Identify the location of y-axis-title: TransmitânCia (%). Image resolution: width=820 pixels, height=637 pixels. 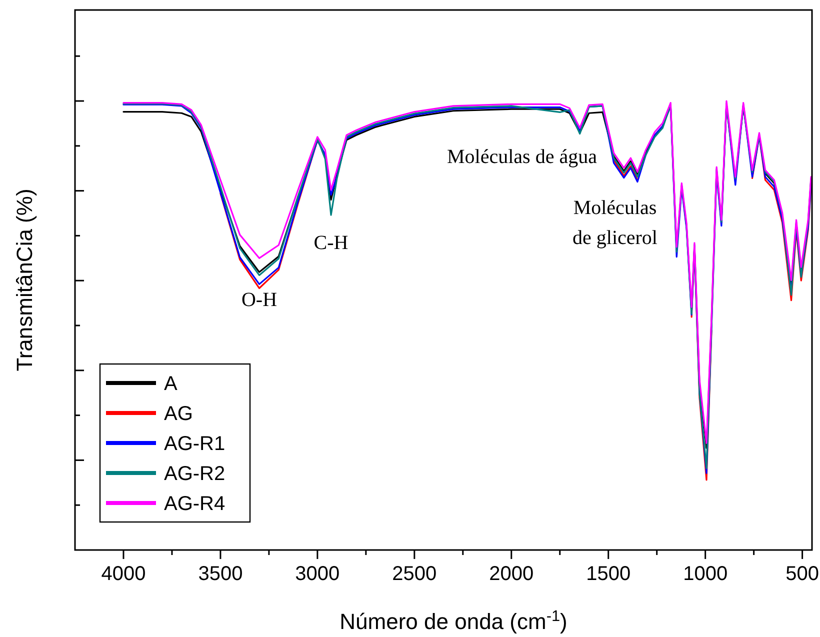
(24, 280).